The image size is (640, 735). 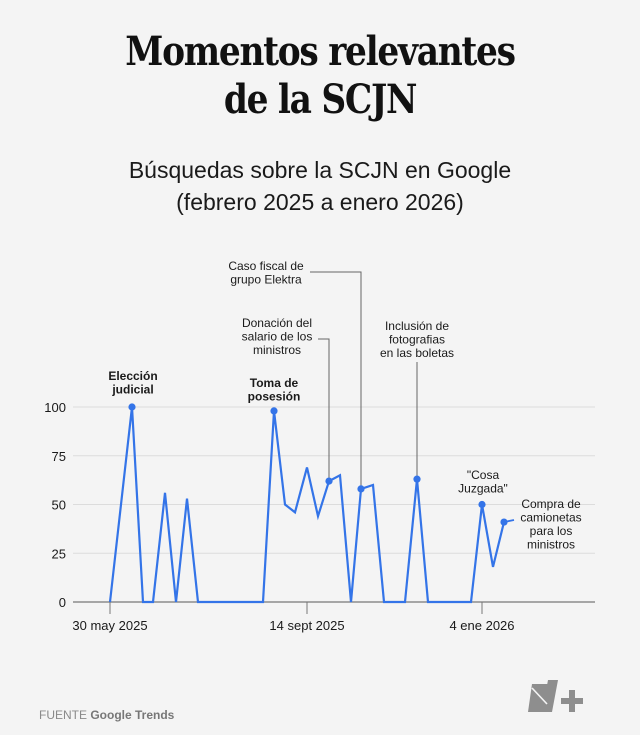 I want to click on annotation-label: Toma de posesión, so click(x=274, y=390).